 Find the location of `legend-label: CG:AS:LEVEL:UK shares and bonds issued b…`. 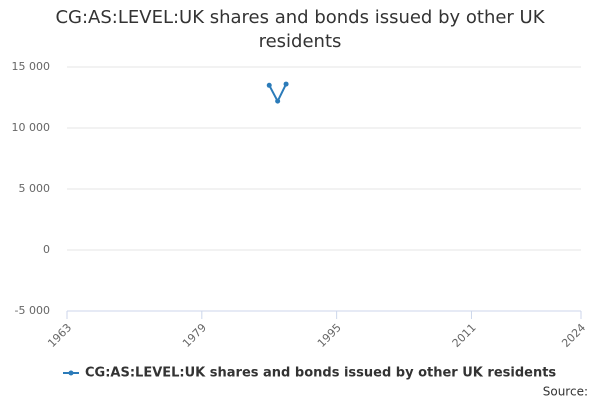

legend-label: CG:AS:LEVEL:UK shares and bonds issued b… is located at coordinates (320, 373).